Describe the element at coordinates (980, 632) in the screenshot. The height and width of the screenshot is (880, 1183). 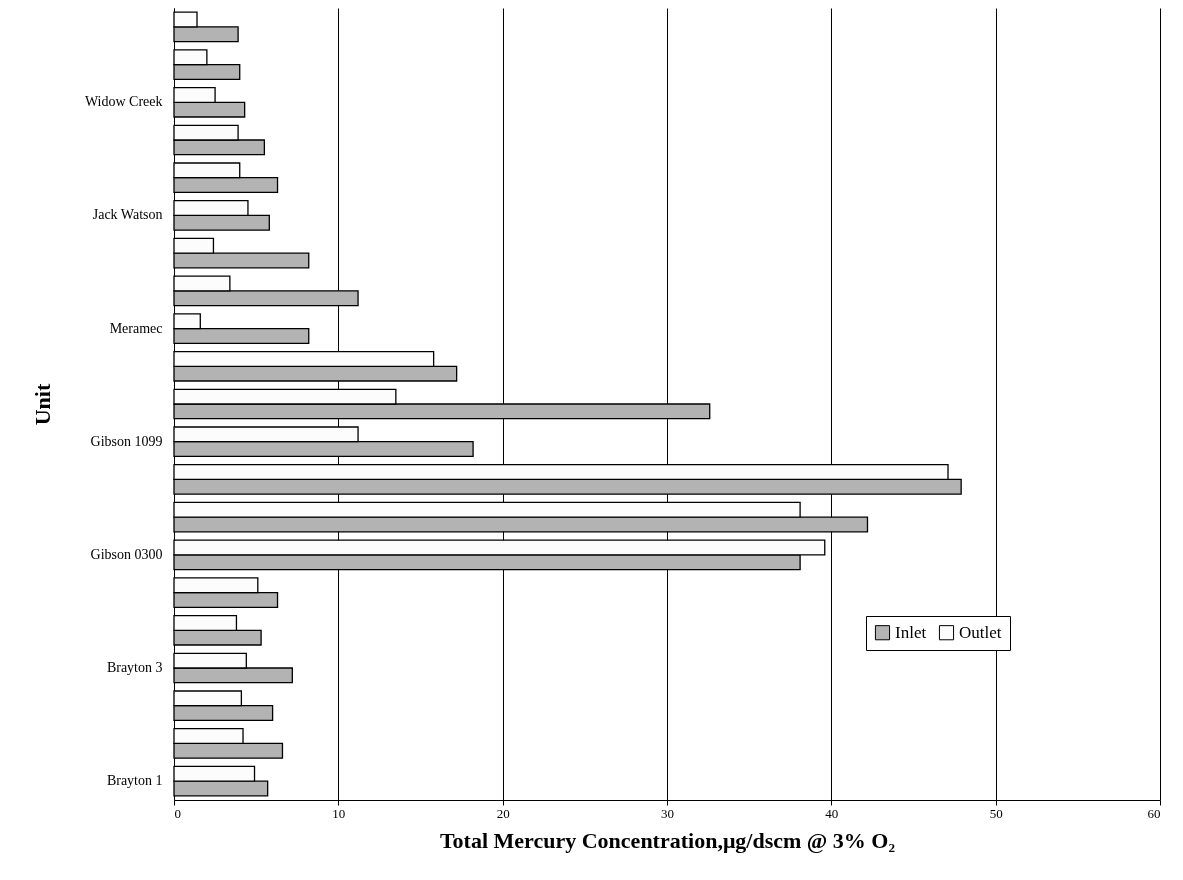
I see `legend-label: Outlet` at that location.